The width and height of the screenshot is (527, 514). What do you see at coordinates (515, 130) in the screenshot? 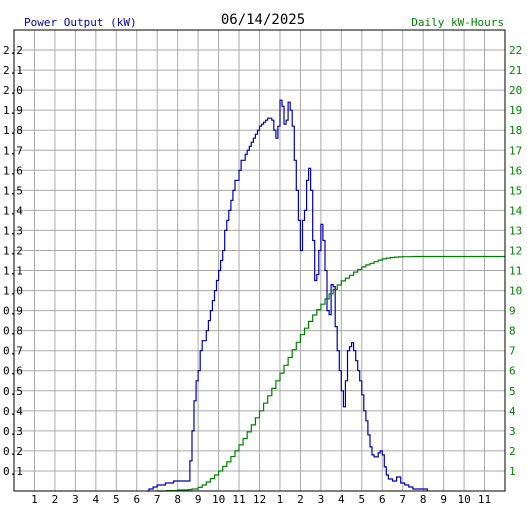
I see `y-right-tick-label: 18` at bounding box center [515, 130].